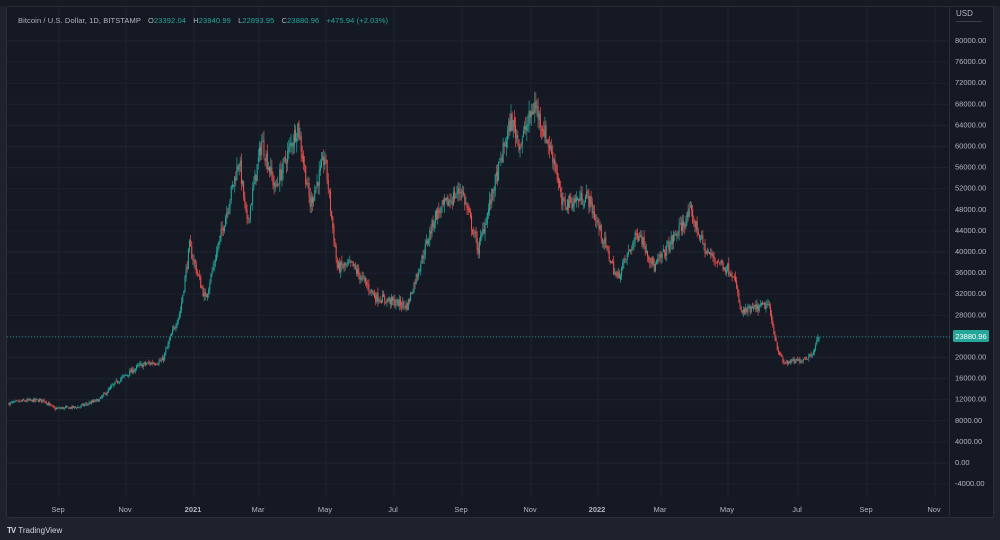  What do you see at coordinates (964, 13) in the screenshot?
I see `currency-label: USD` at bounding box center [964, 13].